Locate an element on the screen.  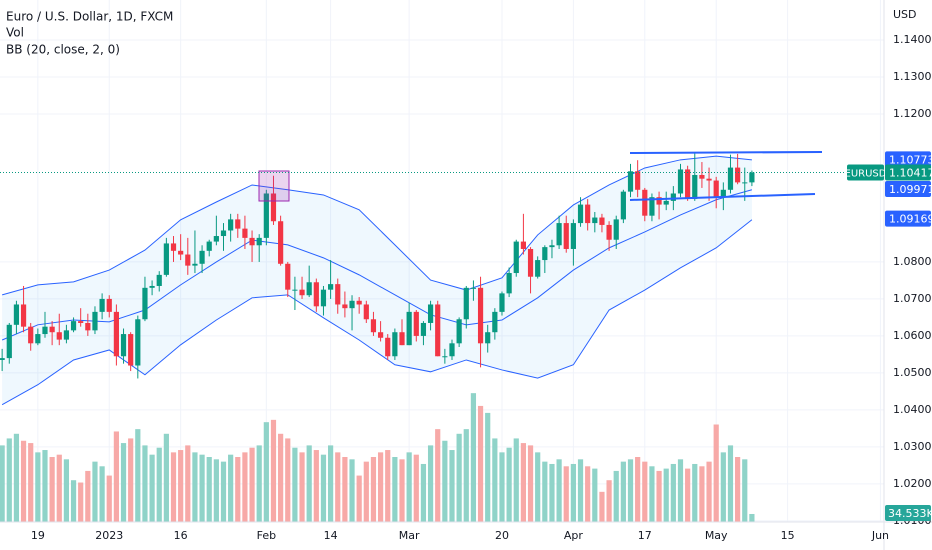
y-tick-label: 1.05000 is located at coordinates (912, 372).